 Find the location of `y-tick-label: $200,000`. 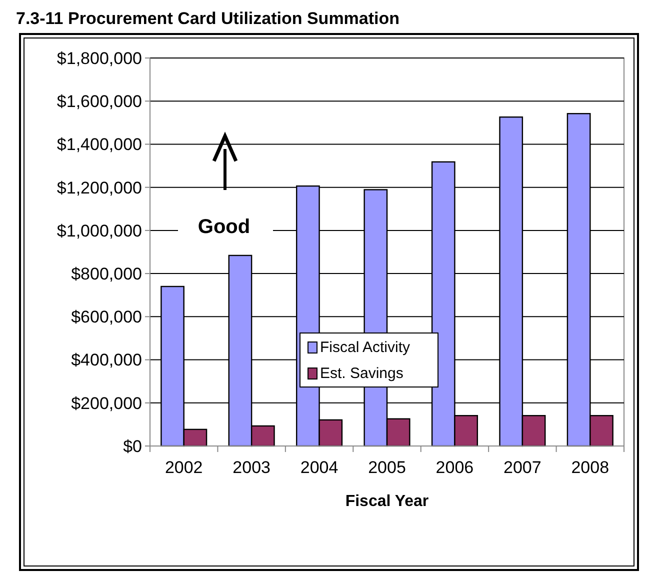

y-tick-label: $200,000 is located at coordinates (106, 403).